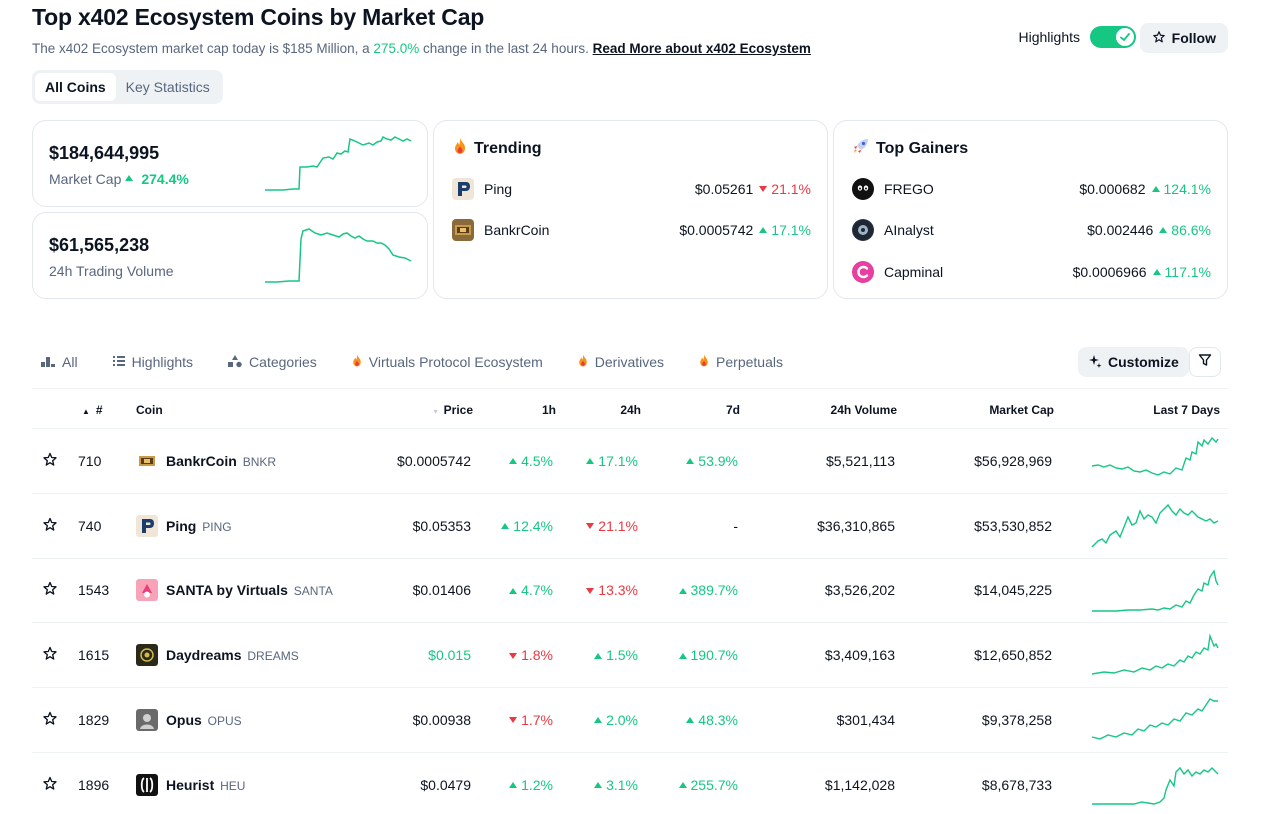 Image resolution: width=1280 pixels, height=814 pixels. I want to click on tab-key-statistics: Key Statistics, so click(167, 87).